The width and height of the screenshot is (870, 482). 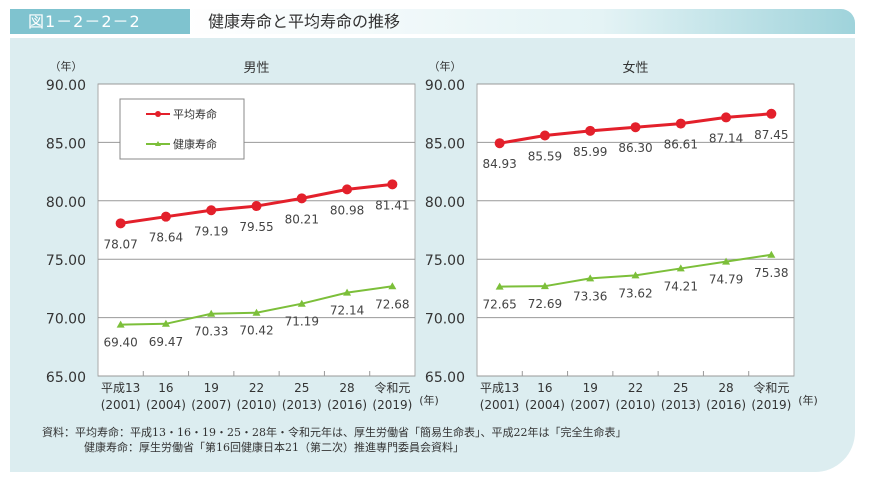 What do you see at coordinates (635, 68) in the screenshot?
I see `chart-title: 女性` at bounding box center [635, 68].